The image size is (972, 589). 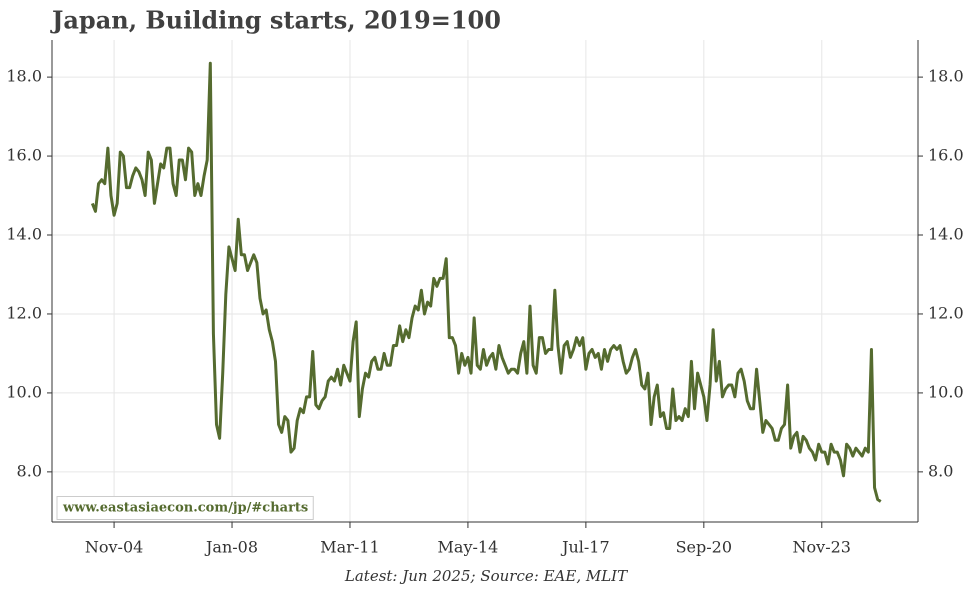 I want to click on y2-tick-label: 16.0, so click(x=946, y=155).